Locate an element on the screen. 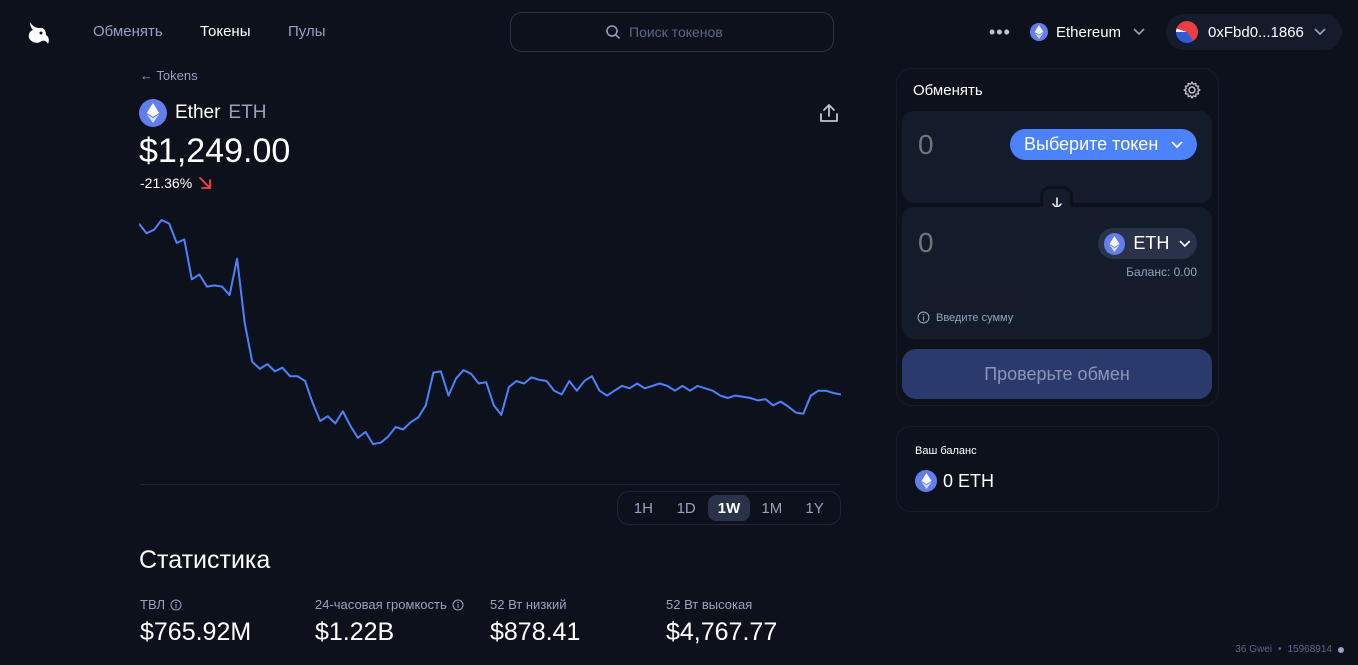 This screenshot has height=665, width=1358. output-token-symbol: ETH is located at coordinates (1151, 243).